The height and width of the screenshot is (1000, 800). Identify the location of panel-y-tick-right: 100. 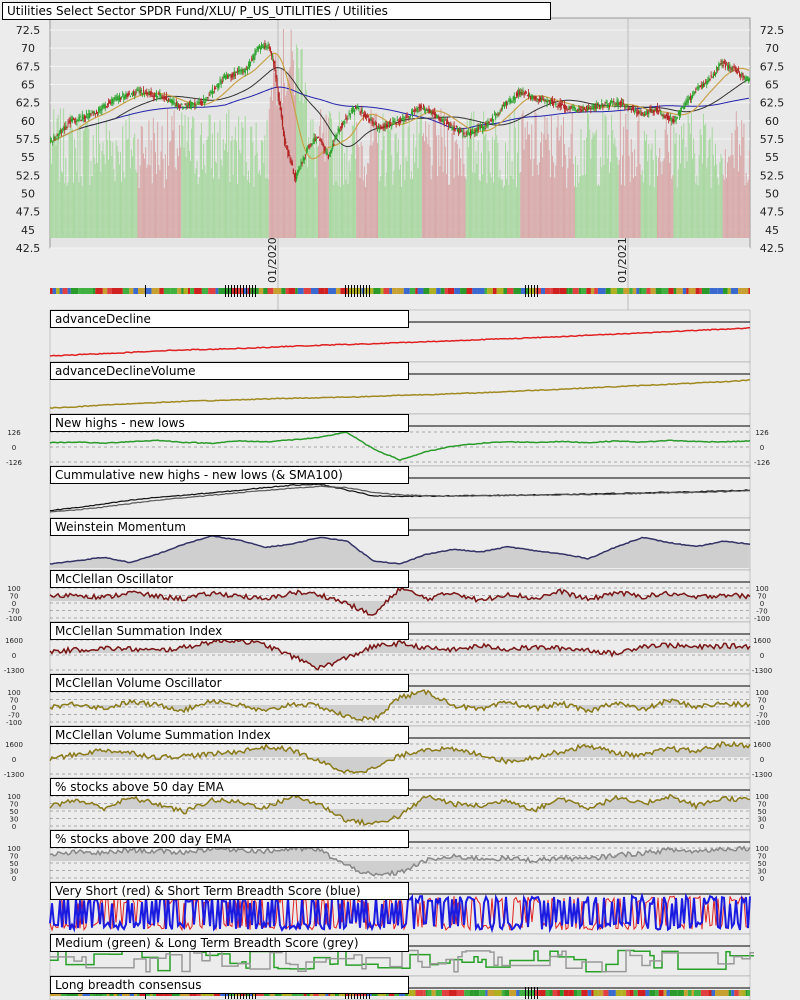
(761, 797).